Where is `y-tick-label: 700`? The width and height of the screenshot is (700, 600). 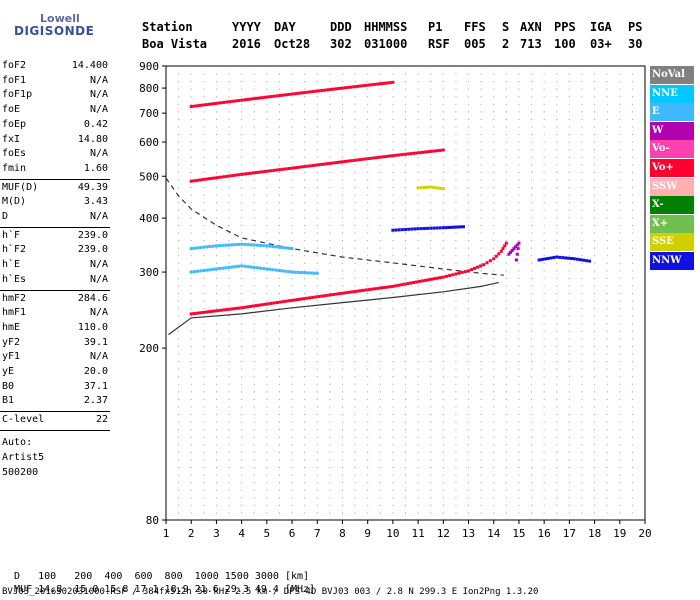 y-tick-label: 700 is located at coordinates (149, 113).